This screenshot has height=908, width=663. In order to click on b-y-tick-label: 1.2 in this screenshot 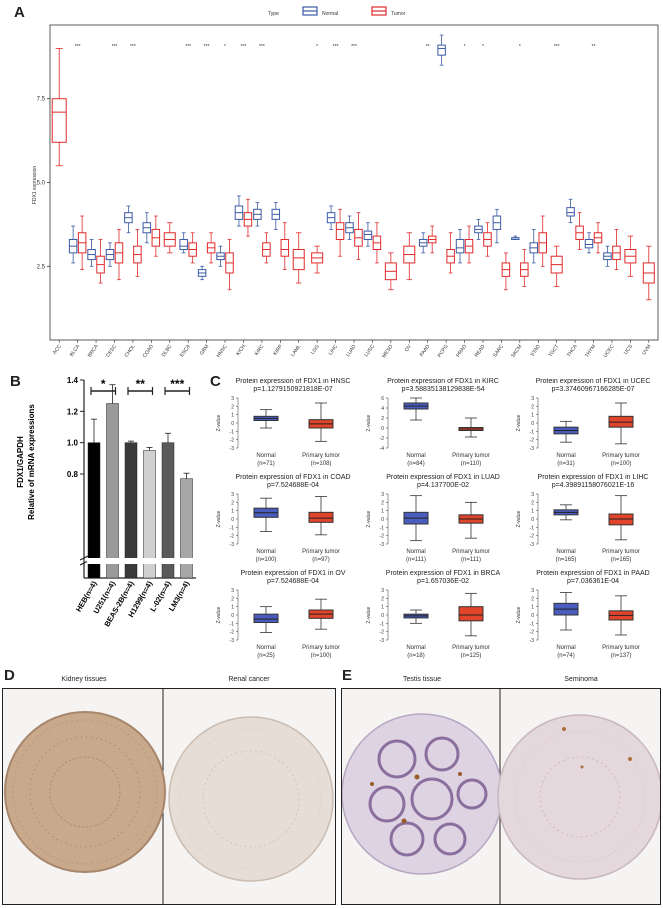, I will do `click(73, 411)`.